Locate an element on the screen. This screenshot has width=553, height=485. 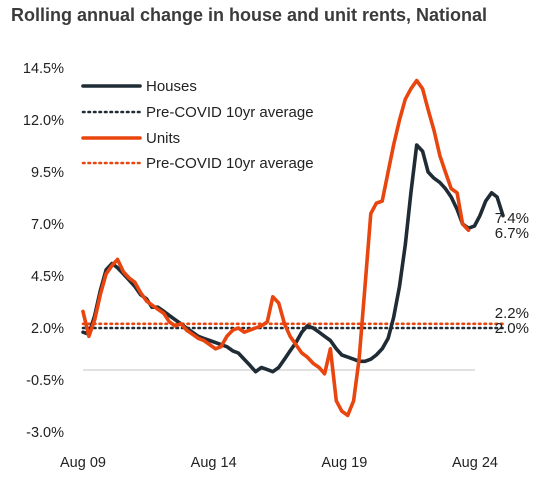
end-label-0: 7.4% is located at coordinates (512, 218).